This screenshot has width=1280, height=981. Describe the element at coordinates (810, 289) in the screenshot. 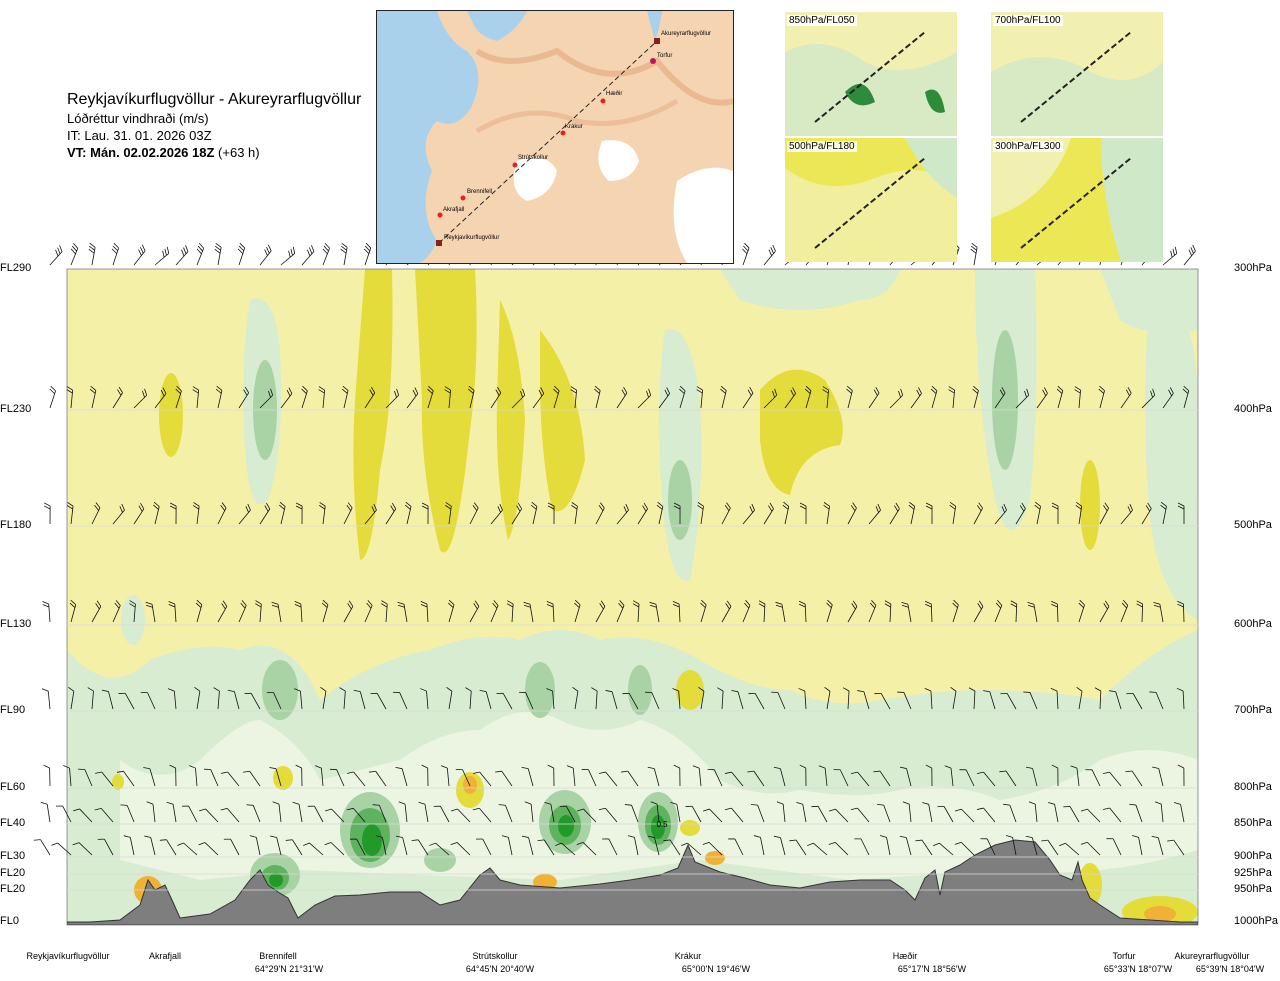

I see `descent-column` at that location.